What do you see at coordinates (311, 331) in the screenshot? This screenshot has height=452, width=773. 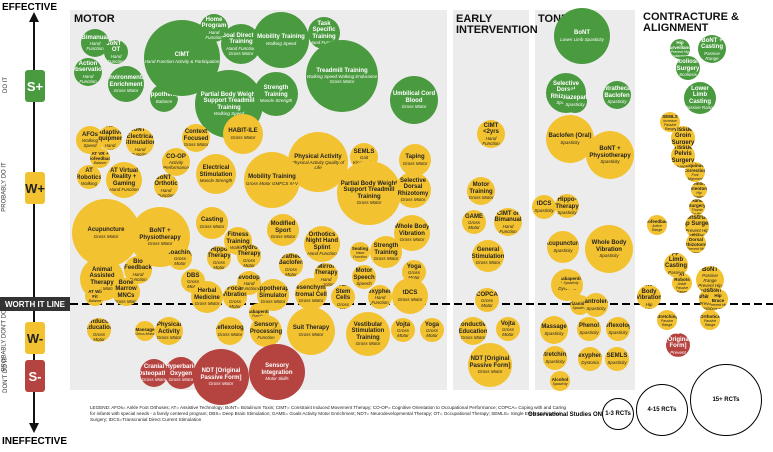 I see `motor-bubble: Suit Therapy Gross Motor` at bounding box center [311, 331].